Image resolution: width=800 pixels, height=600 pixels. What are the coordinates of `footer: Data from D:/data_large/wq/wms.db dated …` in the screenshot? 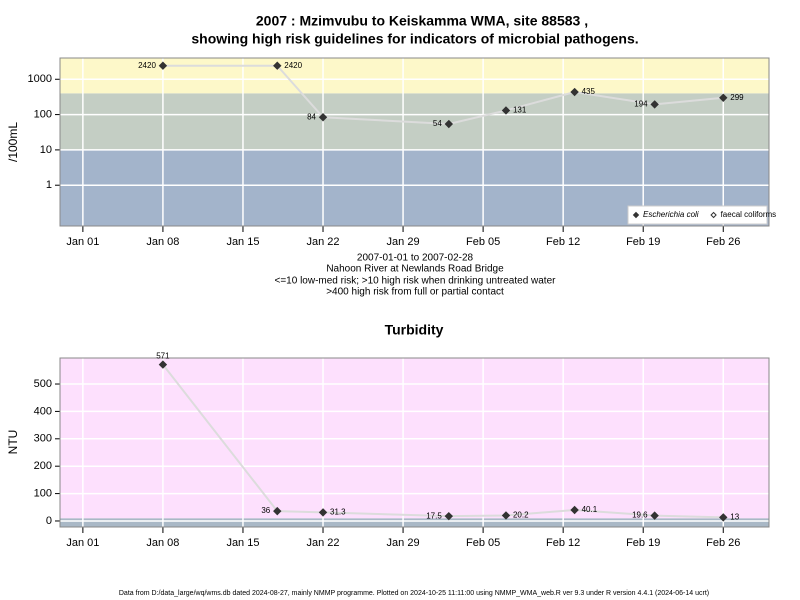 It's located at (414, 593).